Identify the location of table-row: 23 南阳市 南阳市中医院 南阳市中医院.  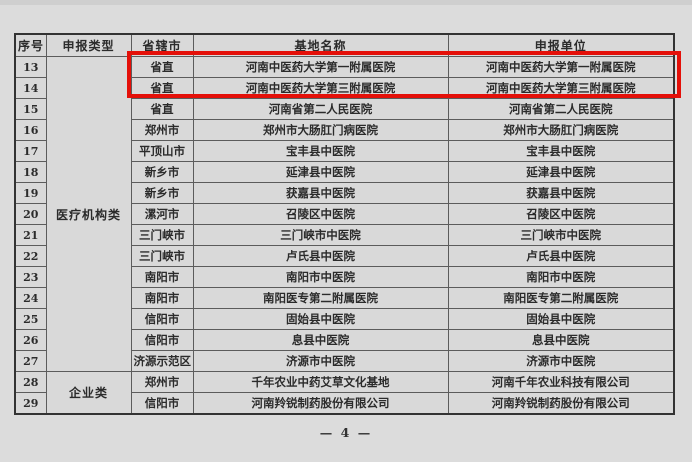
(344, 277).